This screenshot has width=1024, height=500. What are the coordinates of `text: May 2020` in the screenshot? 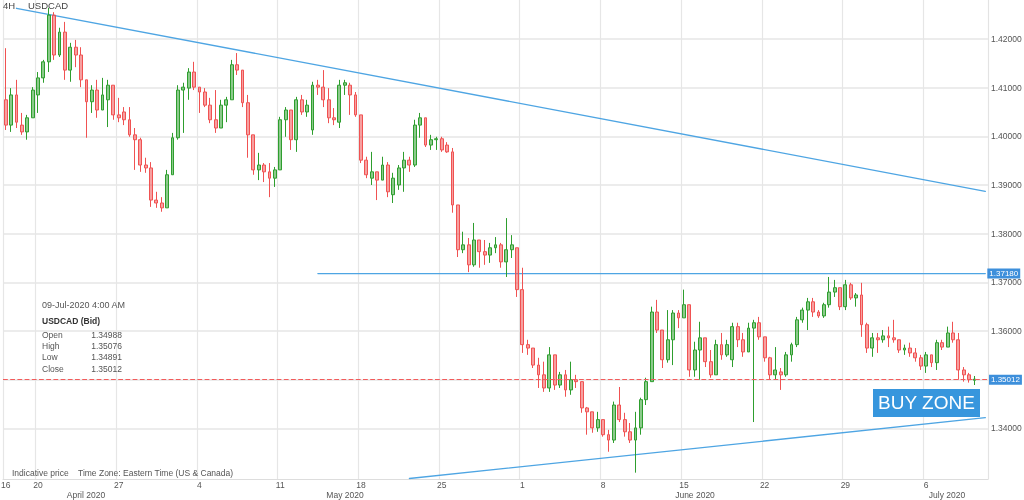 It's located at (345, 495).